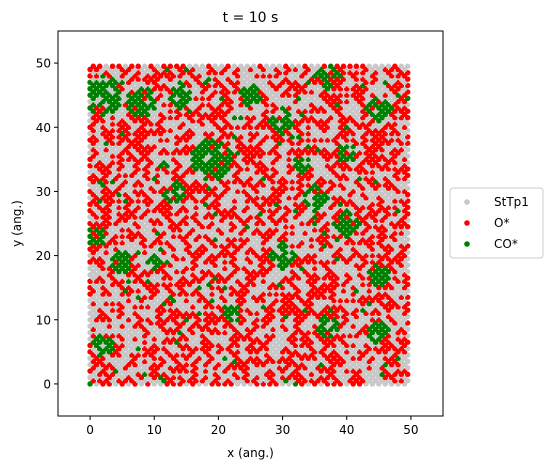 This screenshot has width=550, height=474. Describe the element at coordinates (251, 18) in the screenshot. I see `chart-title: t = 10 s` at that location.